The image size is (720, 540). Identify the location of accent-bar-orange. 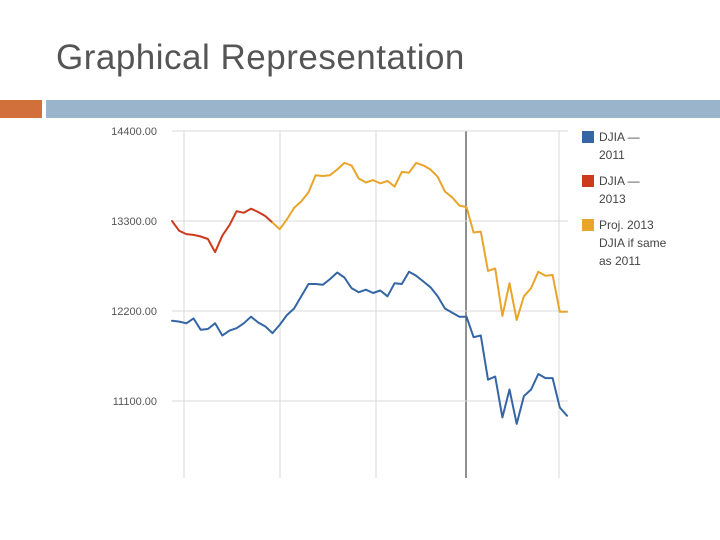
(21, 109).